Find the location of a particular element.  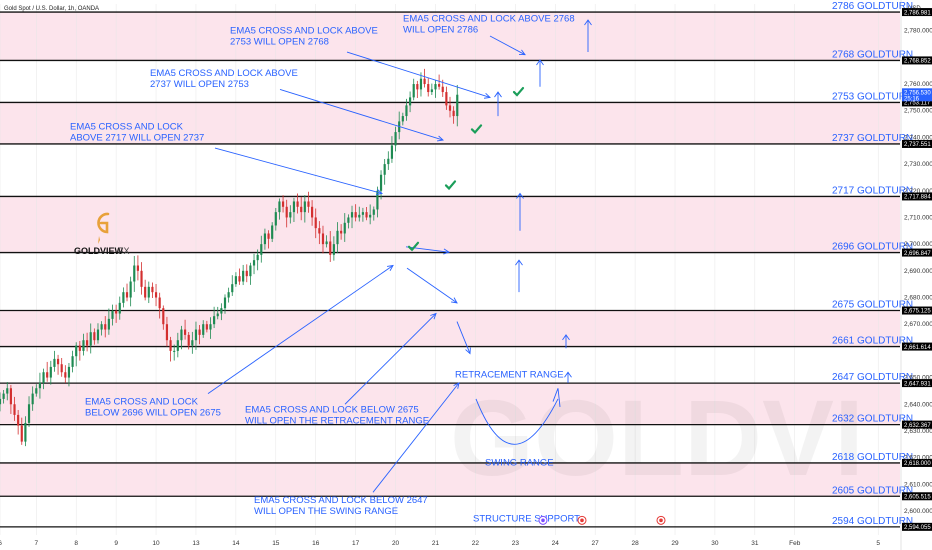

chart-title: Gold Spot / U.S. Dollar, 1h, OANDA is located at coordinates (51, 9).